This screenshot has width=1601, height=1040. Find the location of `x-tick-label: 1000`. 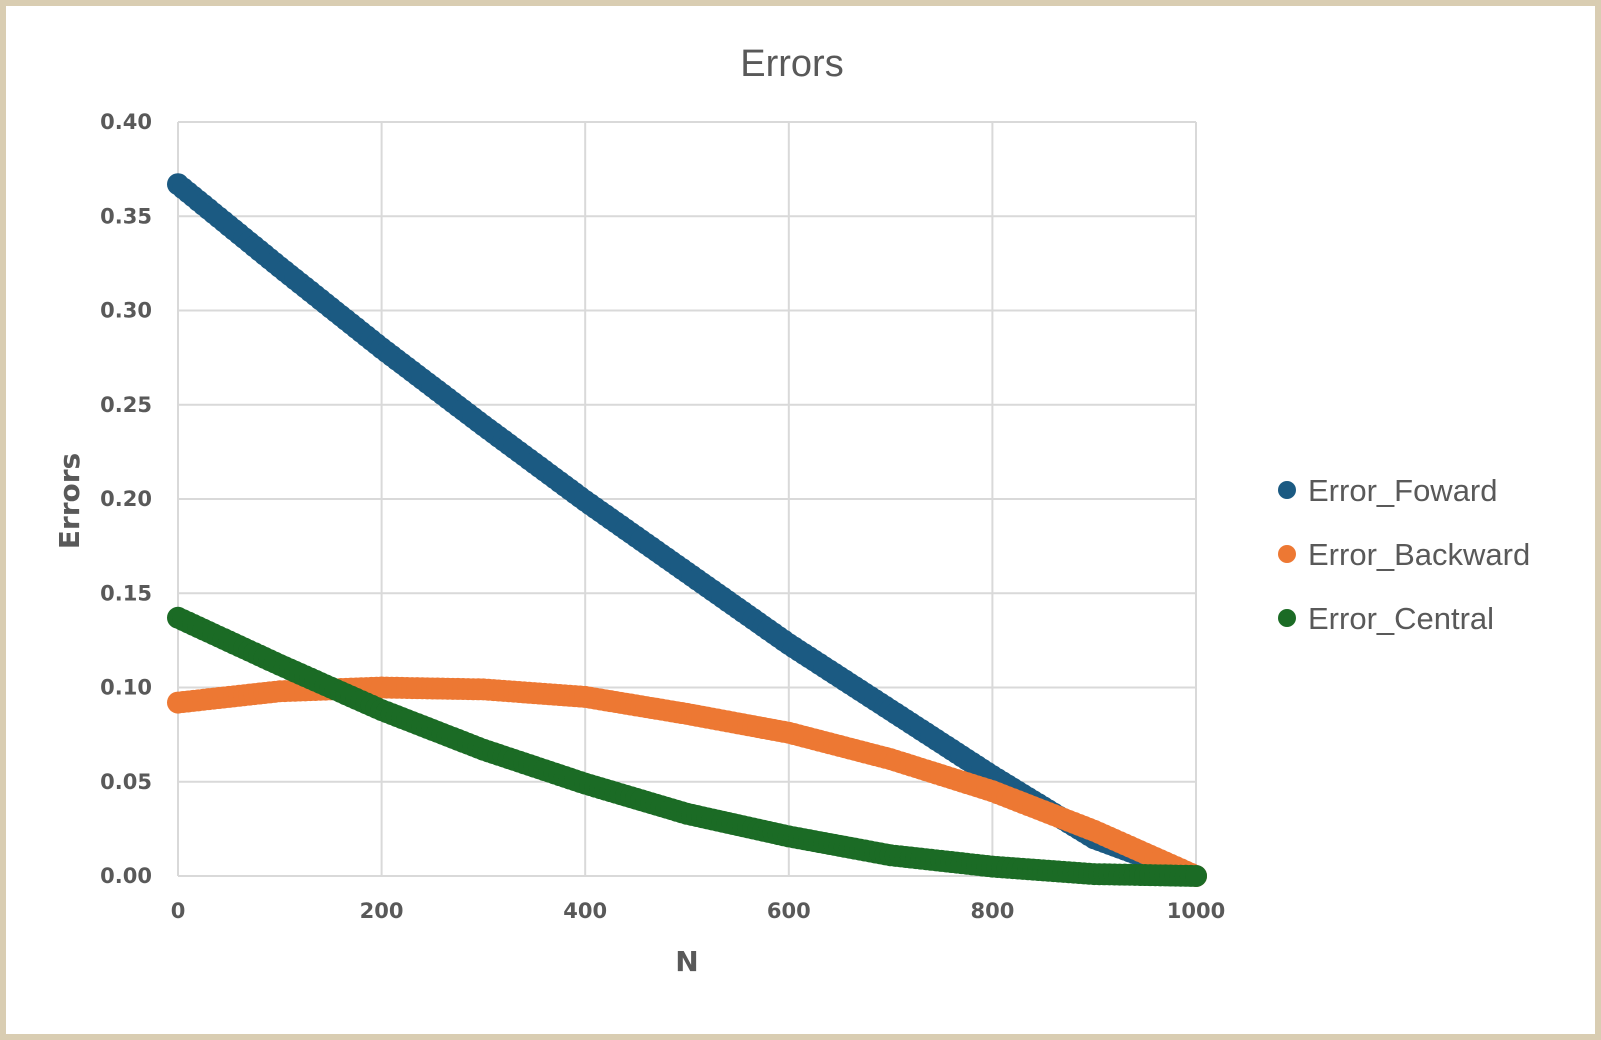

x-tick-label: 1000 is located at coordinates (1196, 911).